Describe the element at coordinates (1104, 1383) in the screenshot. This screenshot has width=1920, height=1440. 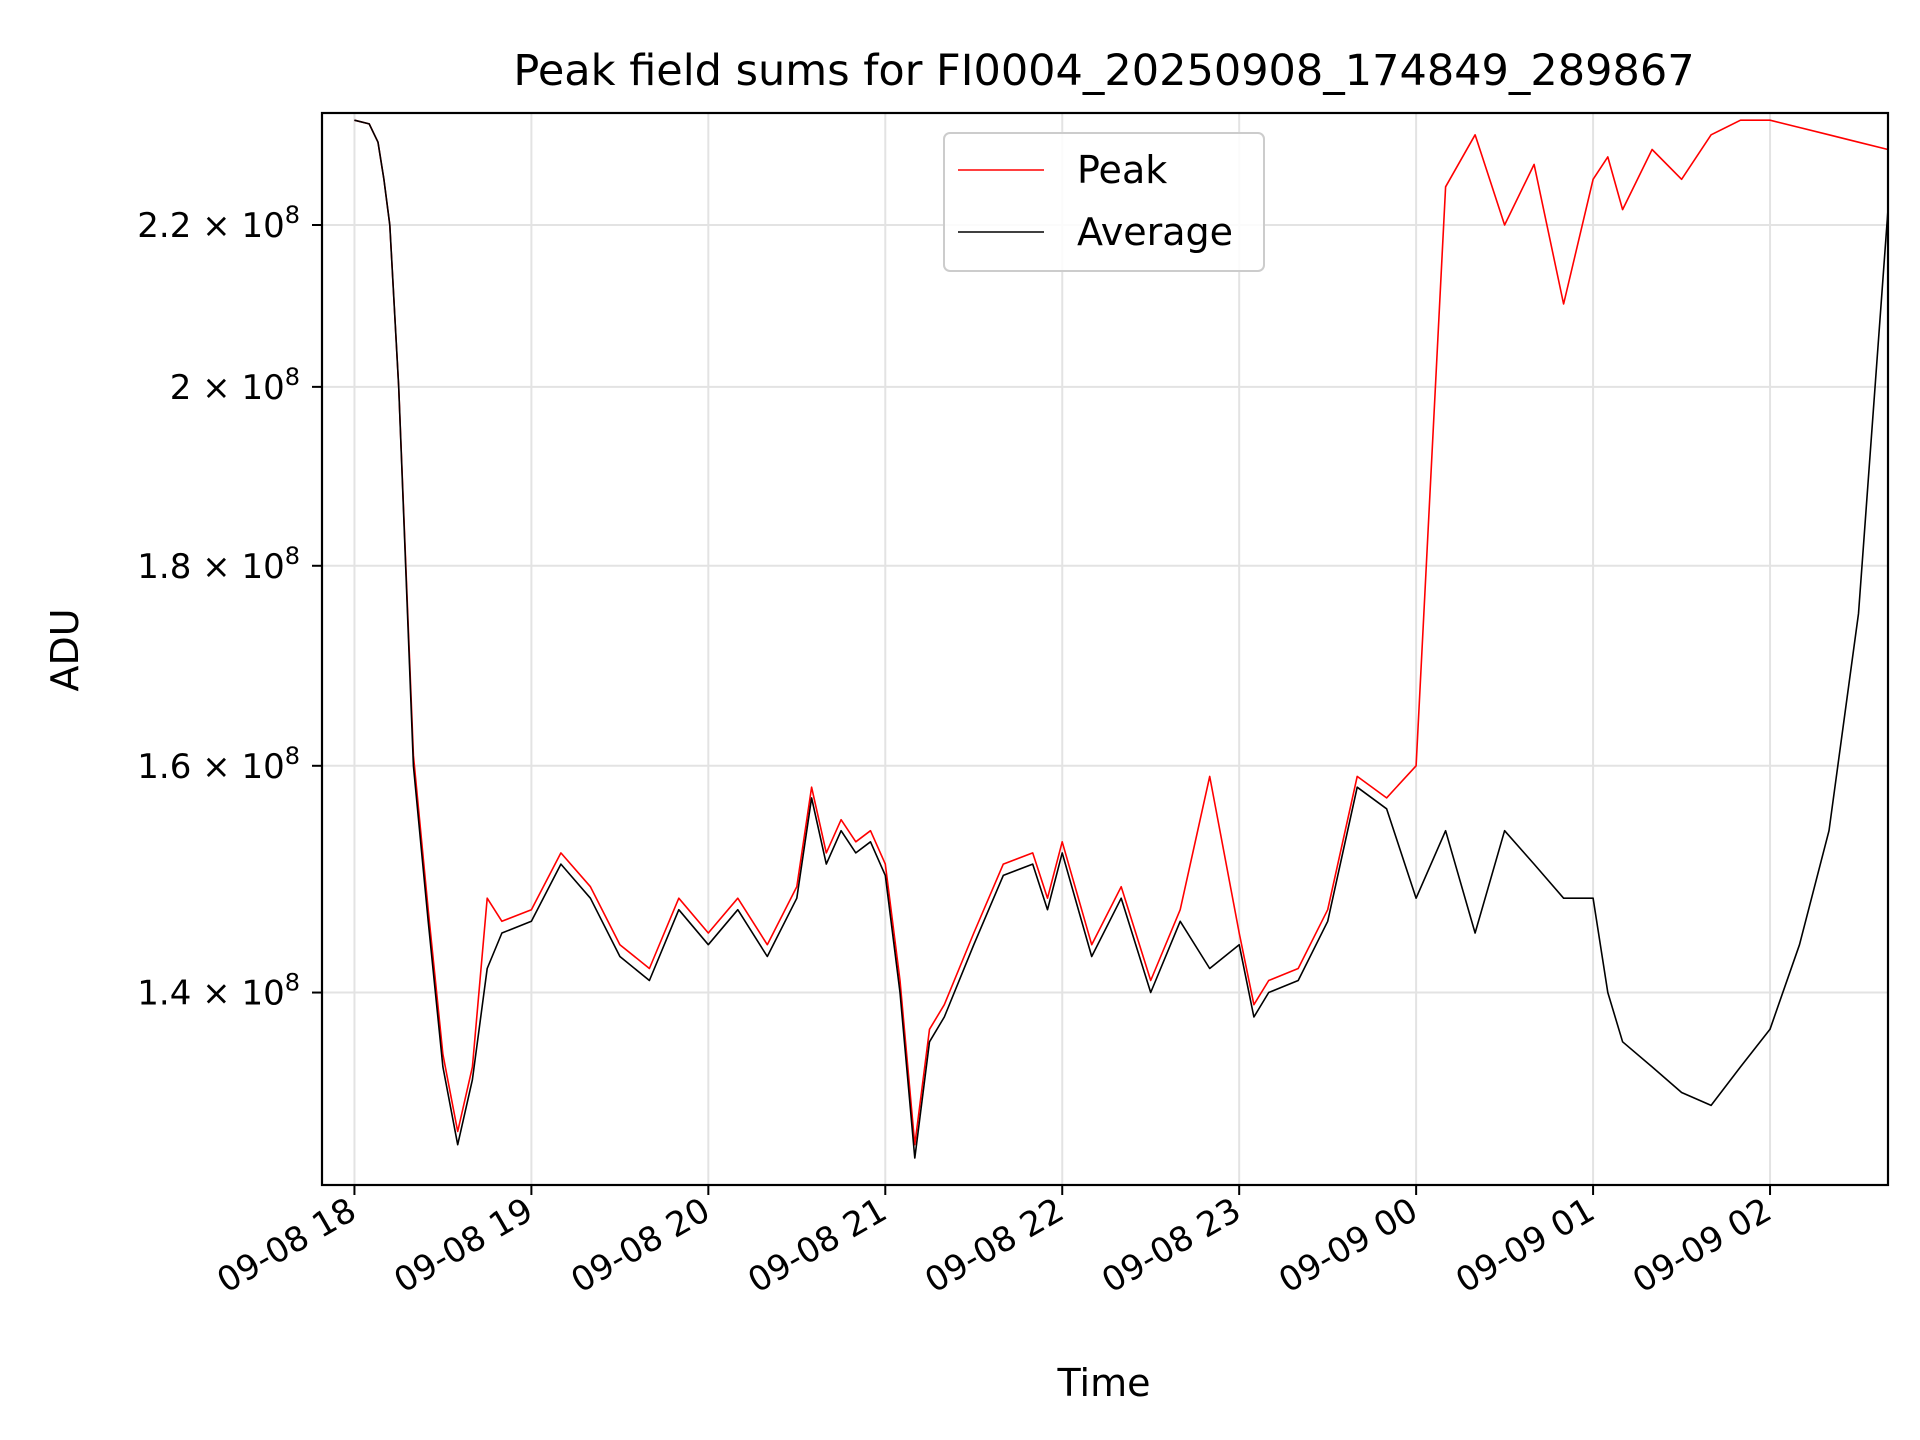
I see `x-axis-label: Time` at that location.